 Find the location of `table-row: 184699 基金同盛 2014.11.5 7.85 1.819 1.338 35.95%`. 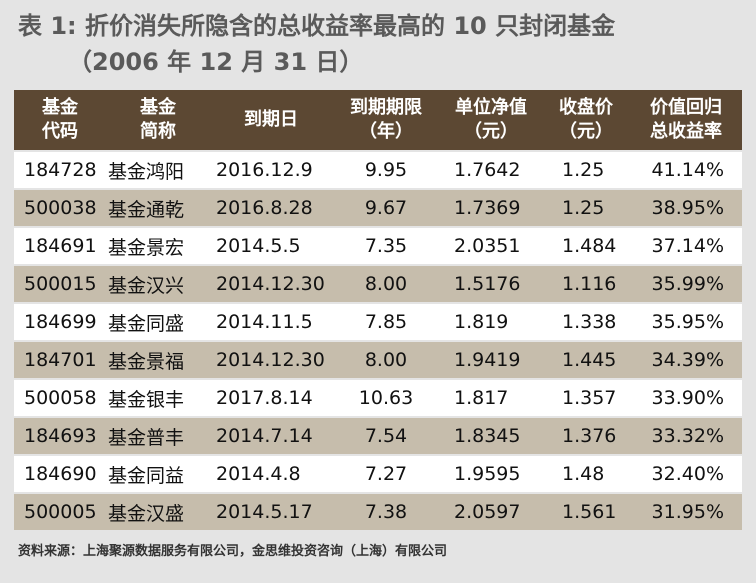

table-row: 184699 基金同盛 2014.11.5 7.85 1.819 1.338 35.95% is located at coordinates (378, 322).